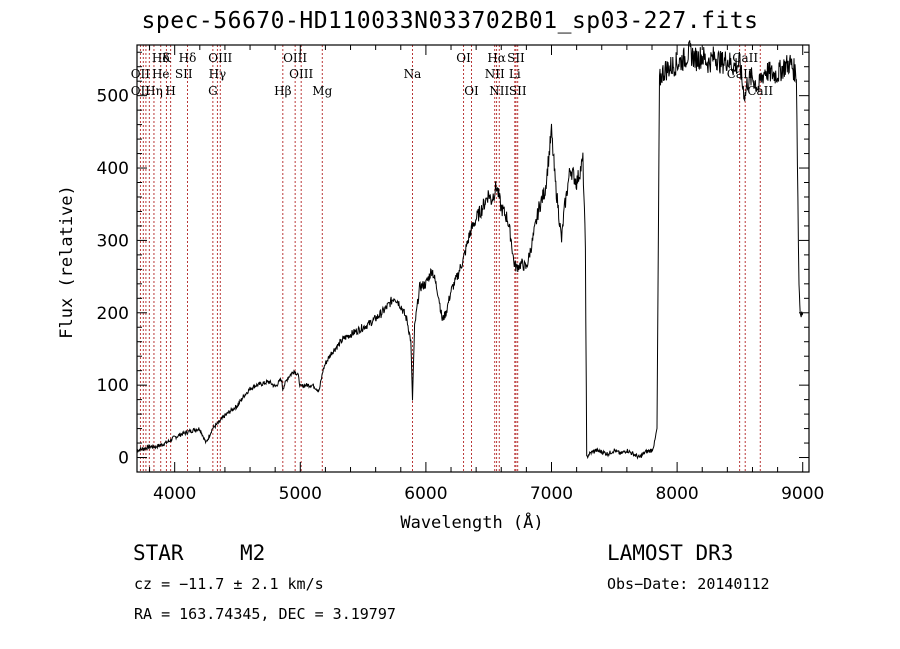 This screenshot has width=900, height=649. What do you see at coordinates (113, 97) in the screenshot?
I see `y-tick-label: 500` at bounding box center [113, 97].